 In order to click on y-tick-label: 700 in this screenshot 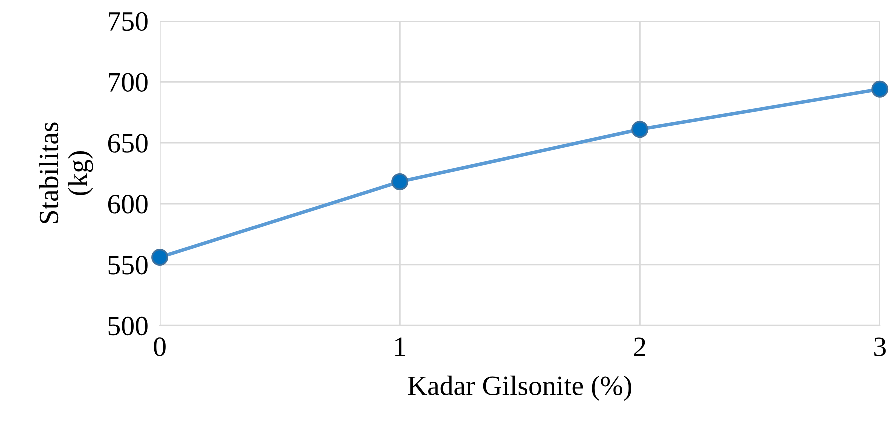, I will do `click(128, 82)`.